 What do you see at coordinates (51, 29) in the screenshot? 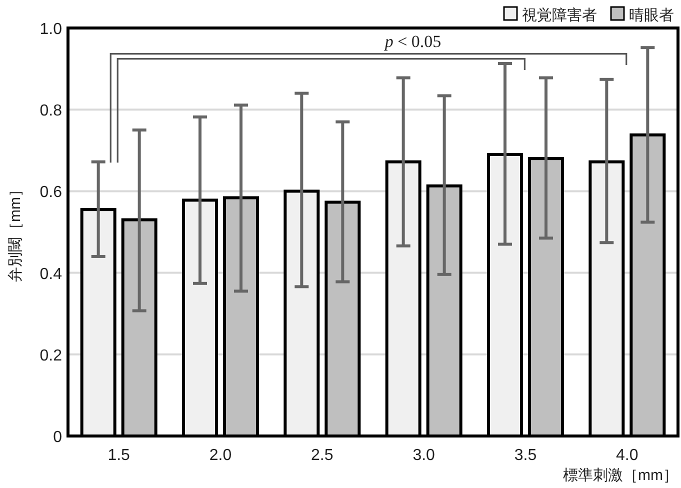
I see `y-tick-label: 1.0` at bounding box center [51, 29].